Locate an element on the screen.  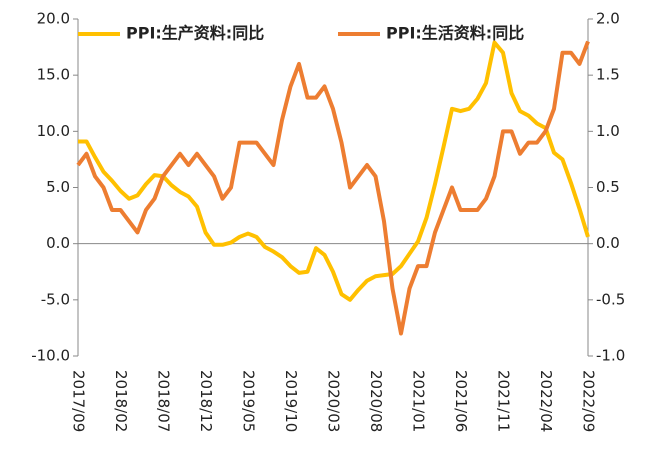
y2-tick-label: 0.5 is located at coordinates (608, 187).